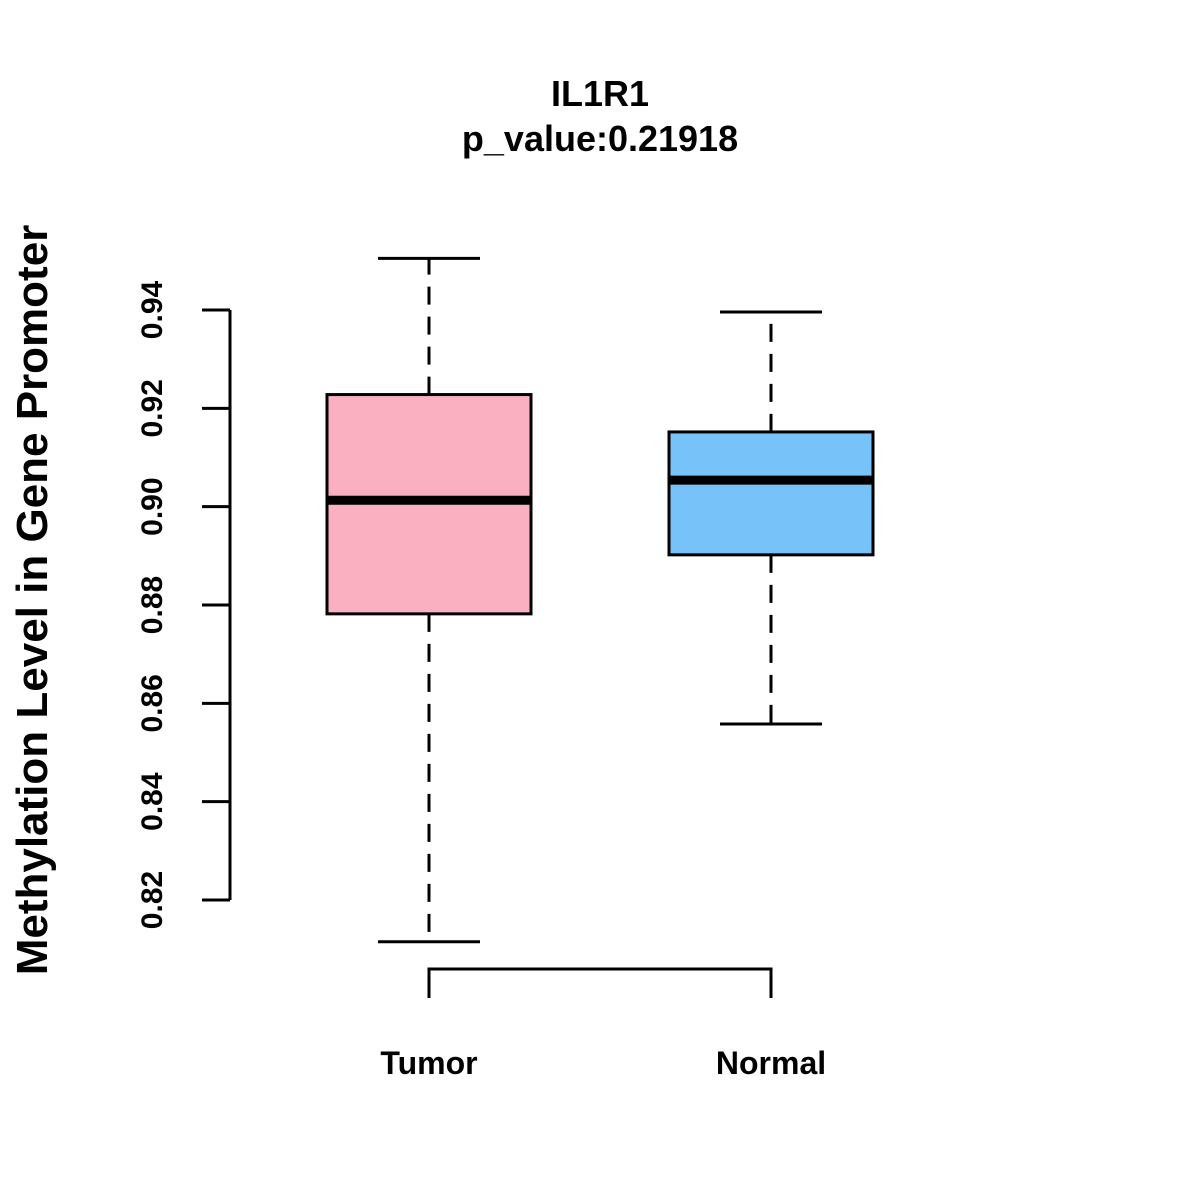  Describe the element at coordinates (429, 600) in the screenshot. I see `box-tumor` at that location.